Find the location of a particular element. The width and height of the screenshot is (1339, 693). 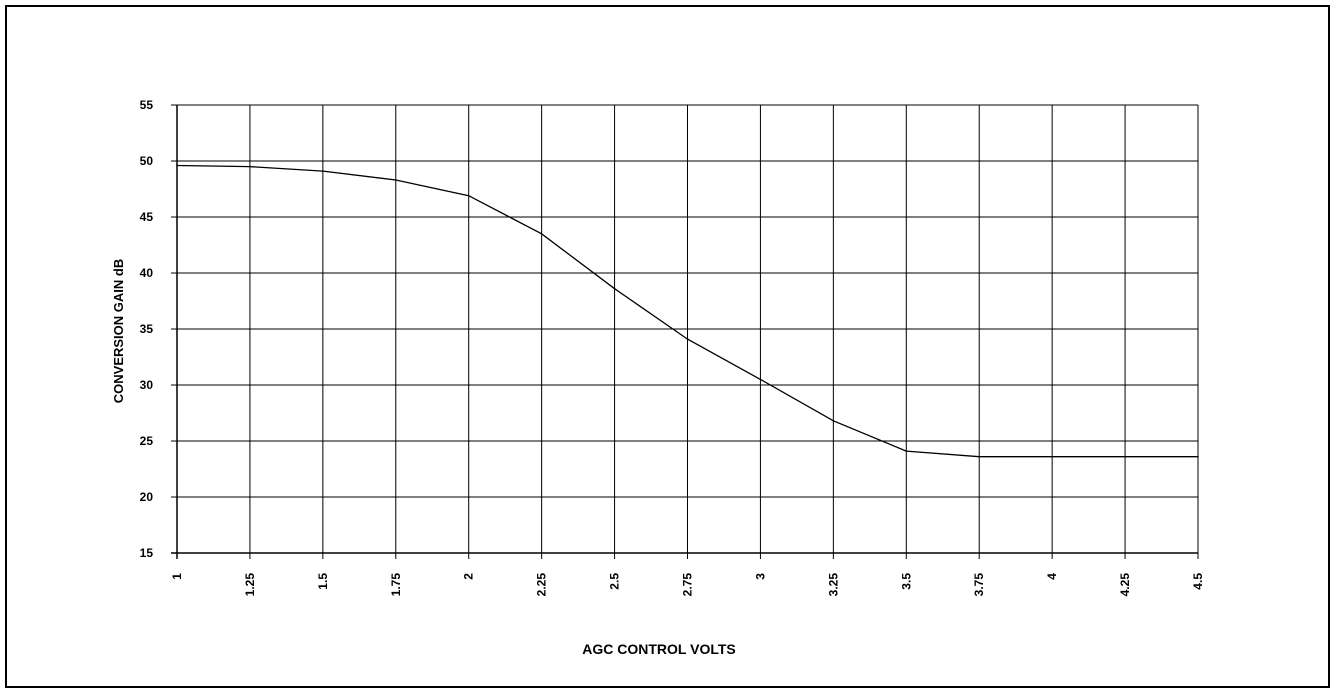

y-tick-label: 55 is located at coordinates (147, 105).